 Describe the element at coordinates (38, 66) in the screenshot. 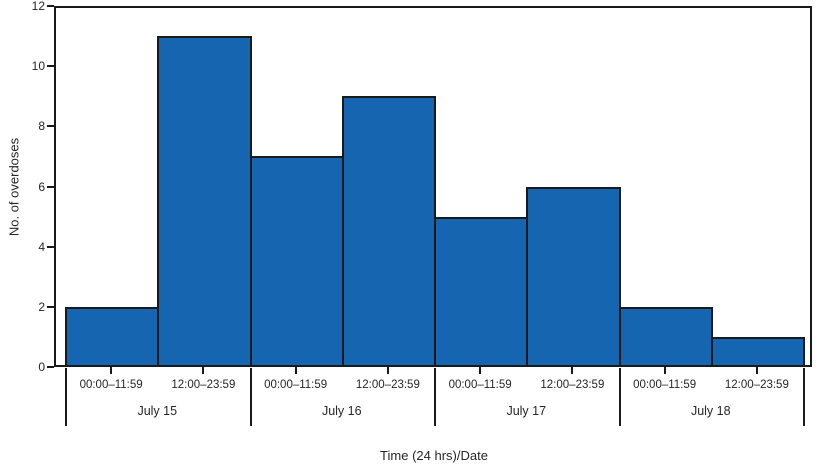

I see `y-axis-tick-label: 10` at that location.